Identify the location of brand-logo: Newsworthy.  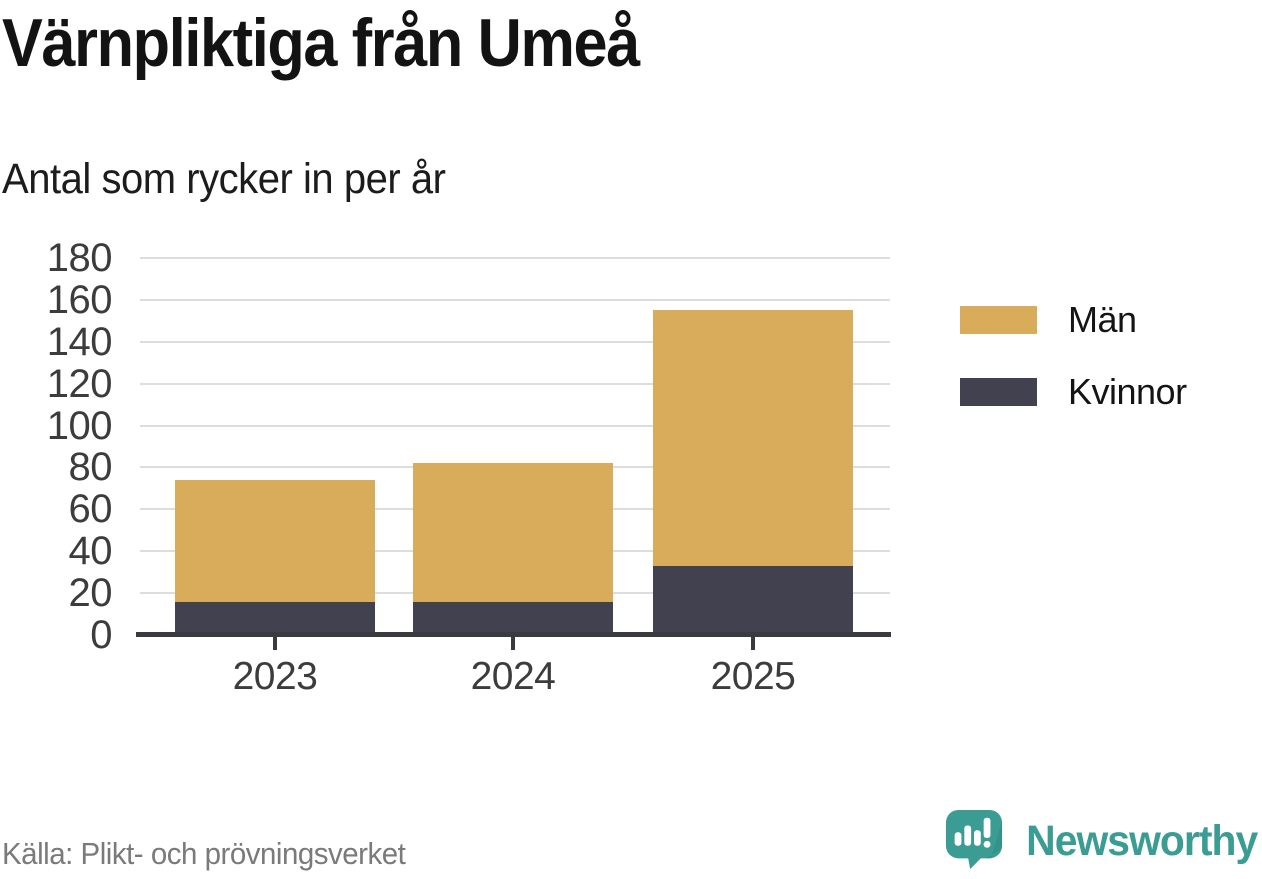
(1101, 841).